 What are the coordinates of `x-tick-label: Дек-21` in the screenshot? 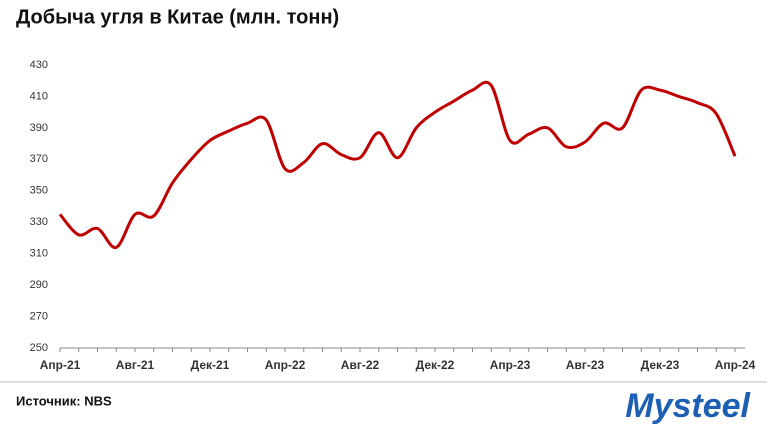 It's located at (210, 365).